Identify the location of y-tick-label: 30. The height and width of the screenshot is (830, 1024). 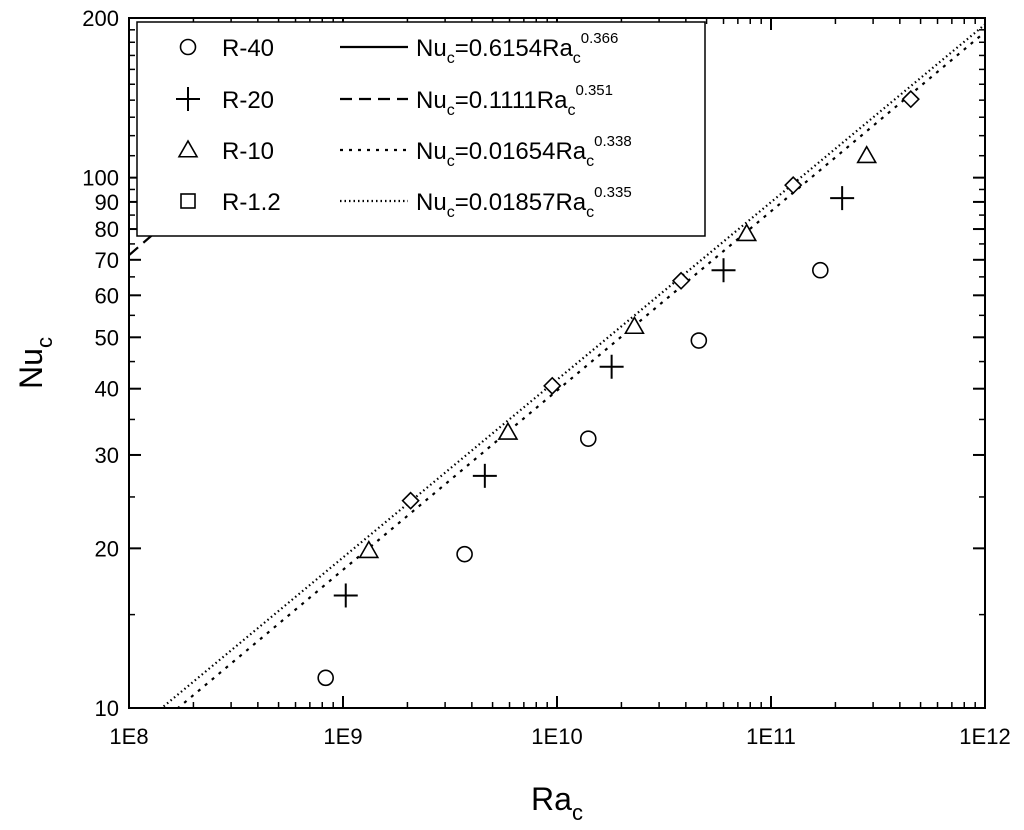
(107, 455).